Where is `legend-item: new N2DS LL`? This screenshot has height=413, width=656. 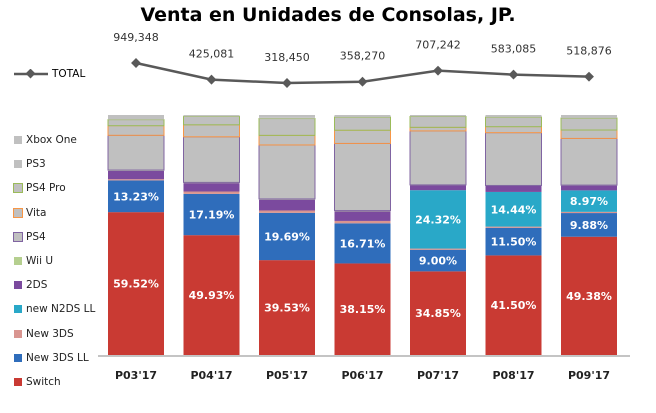
legend-item: new N2DS LL is located at coordinates (54, 309).